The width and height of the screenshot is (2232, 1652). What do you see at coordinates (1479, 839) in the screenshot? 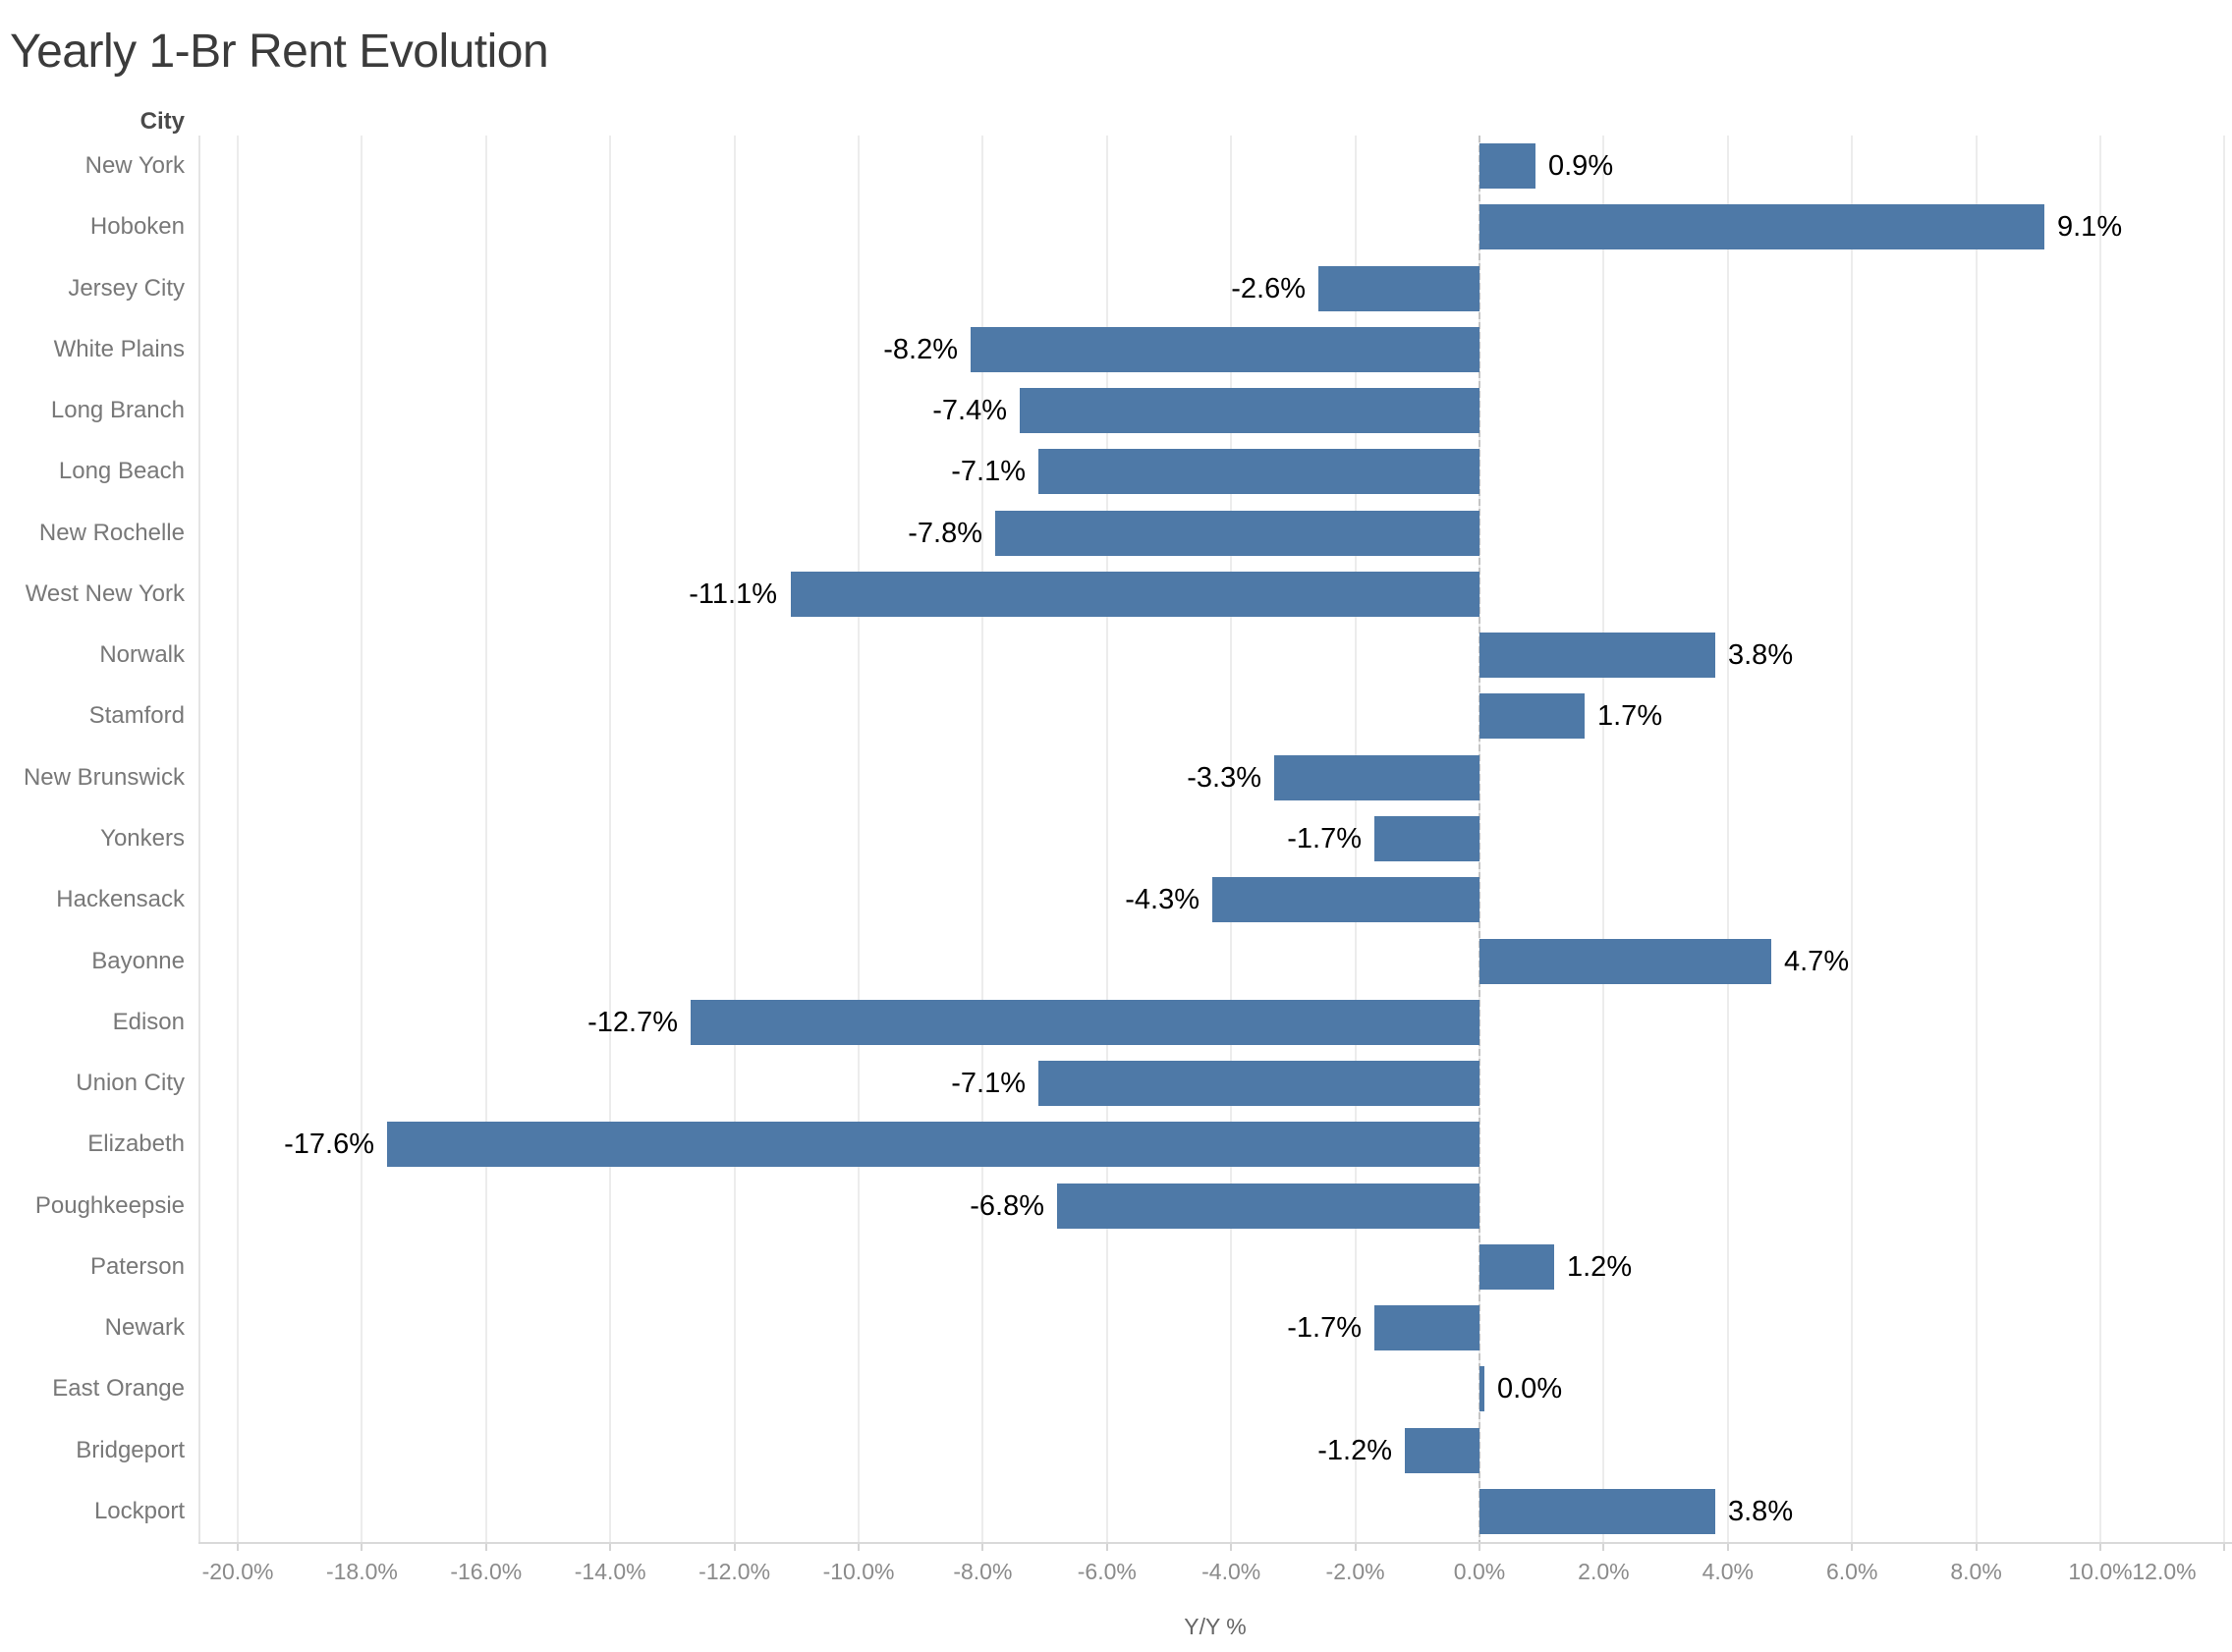
I see `zero-baseline` at bounding box center [1479, 839].